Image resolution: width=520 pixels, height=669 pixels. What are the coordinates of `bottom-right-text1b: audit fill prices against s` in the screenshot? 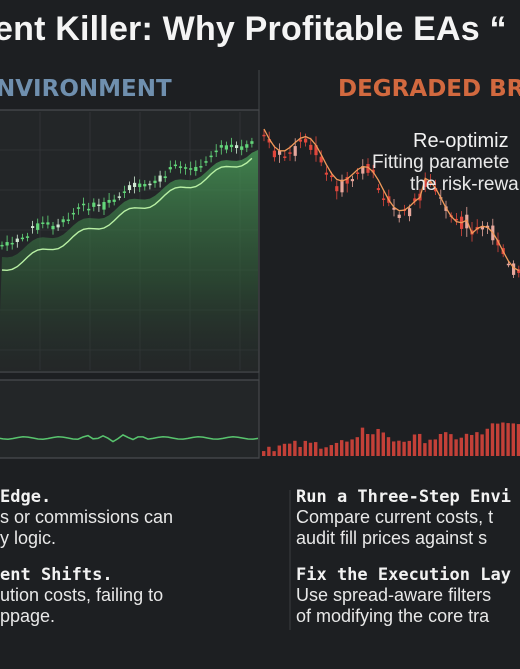 It's located at (392, 538).